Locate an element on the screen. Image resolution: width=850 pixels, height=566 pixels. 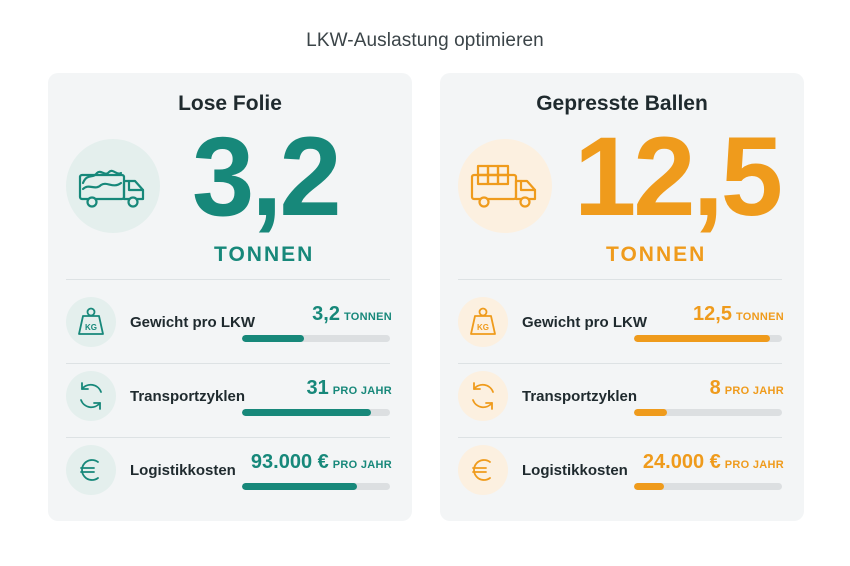
metric-number: 24.000 € is located at coordinates (681, 462).